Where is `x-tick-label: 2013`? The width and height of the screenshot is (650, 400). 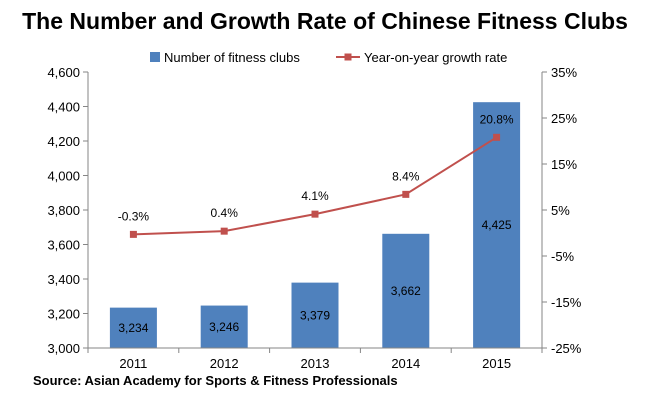
x-tick-label: 2013 is located at coordinates (315, 363).